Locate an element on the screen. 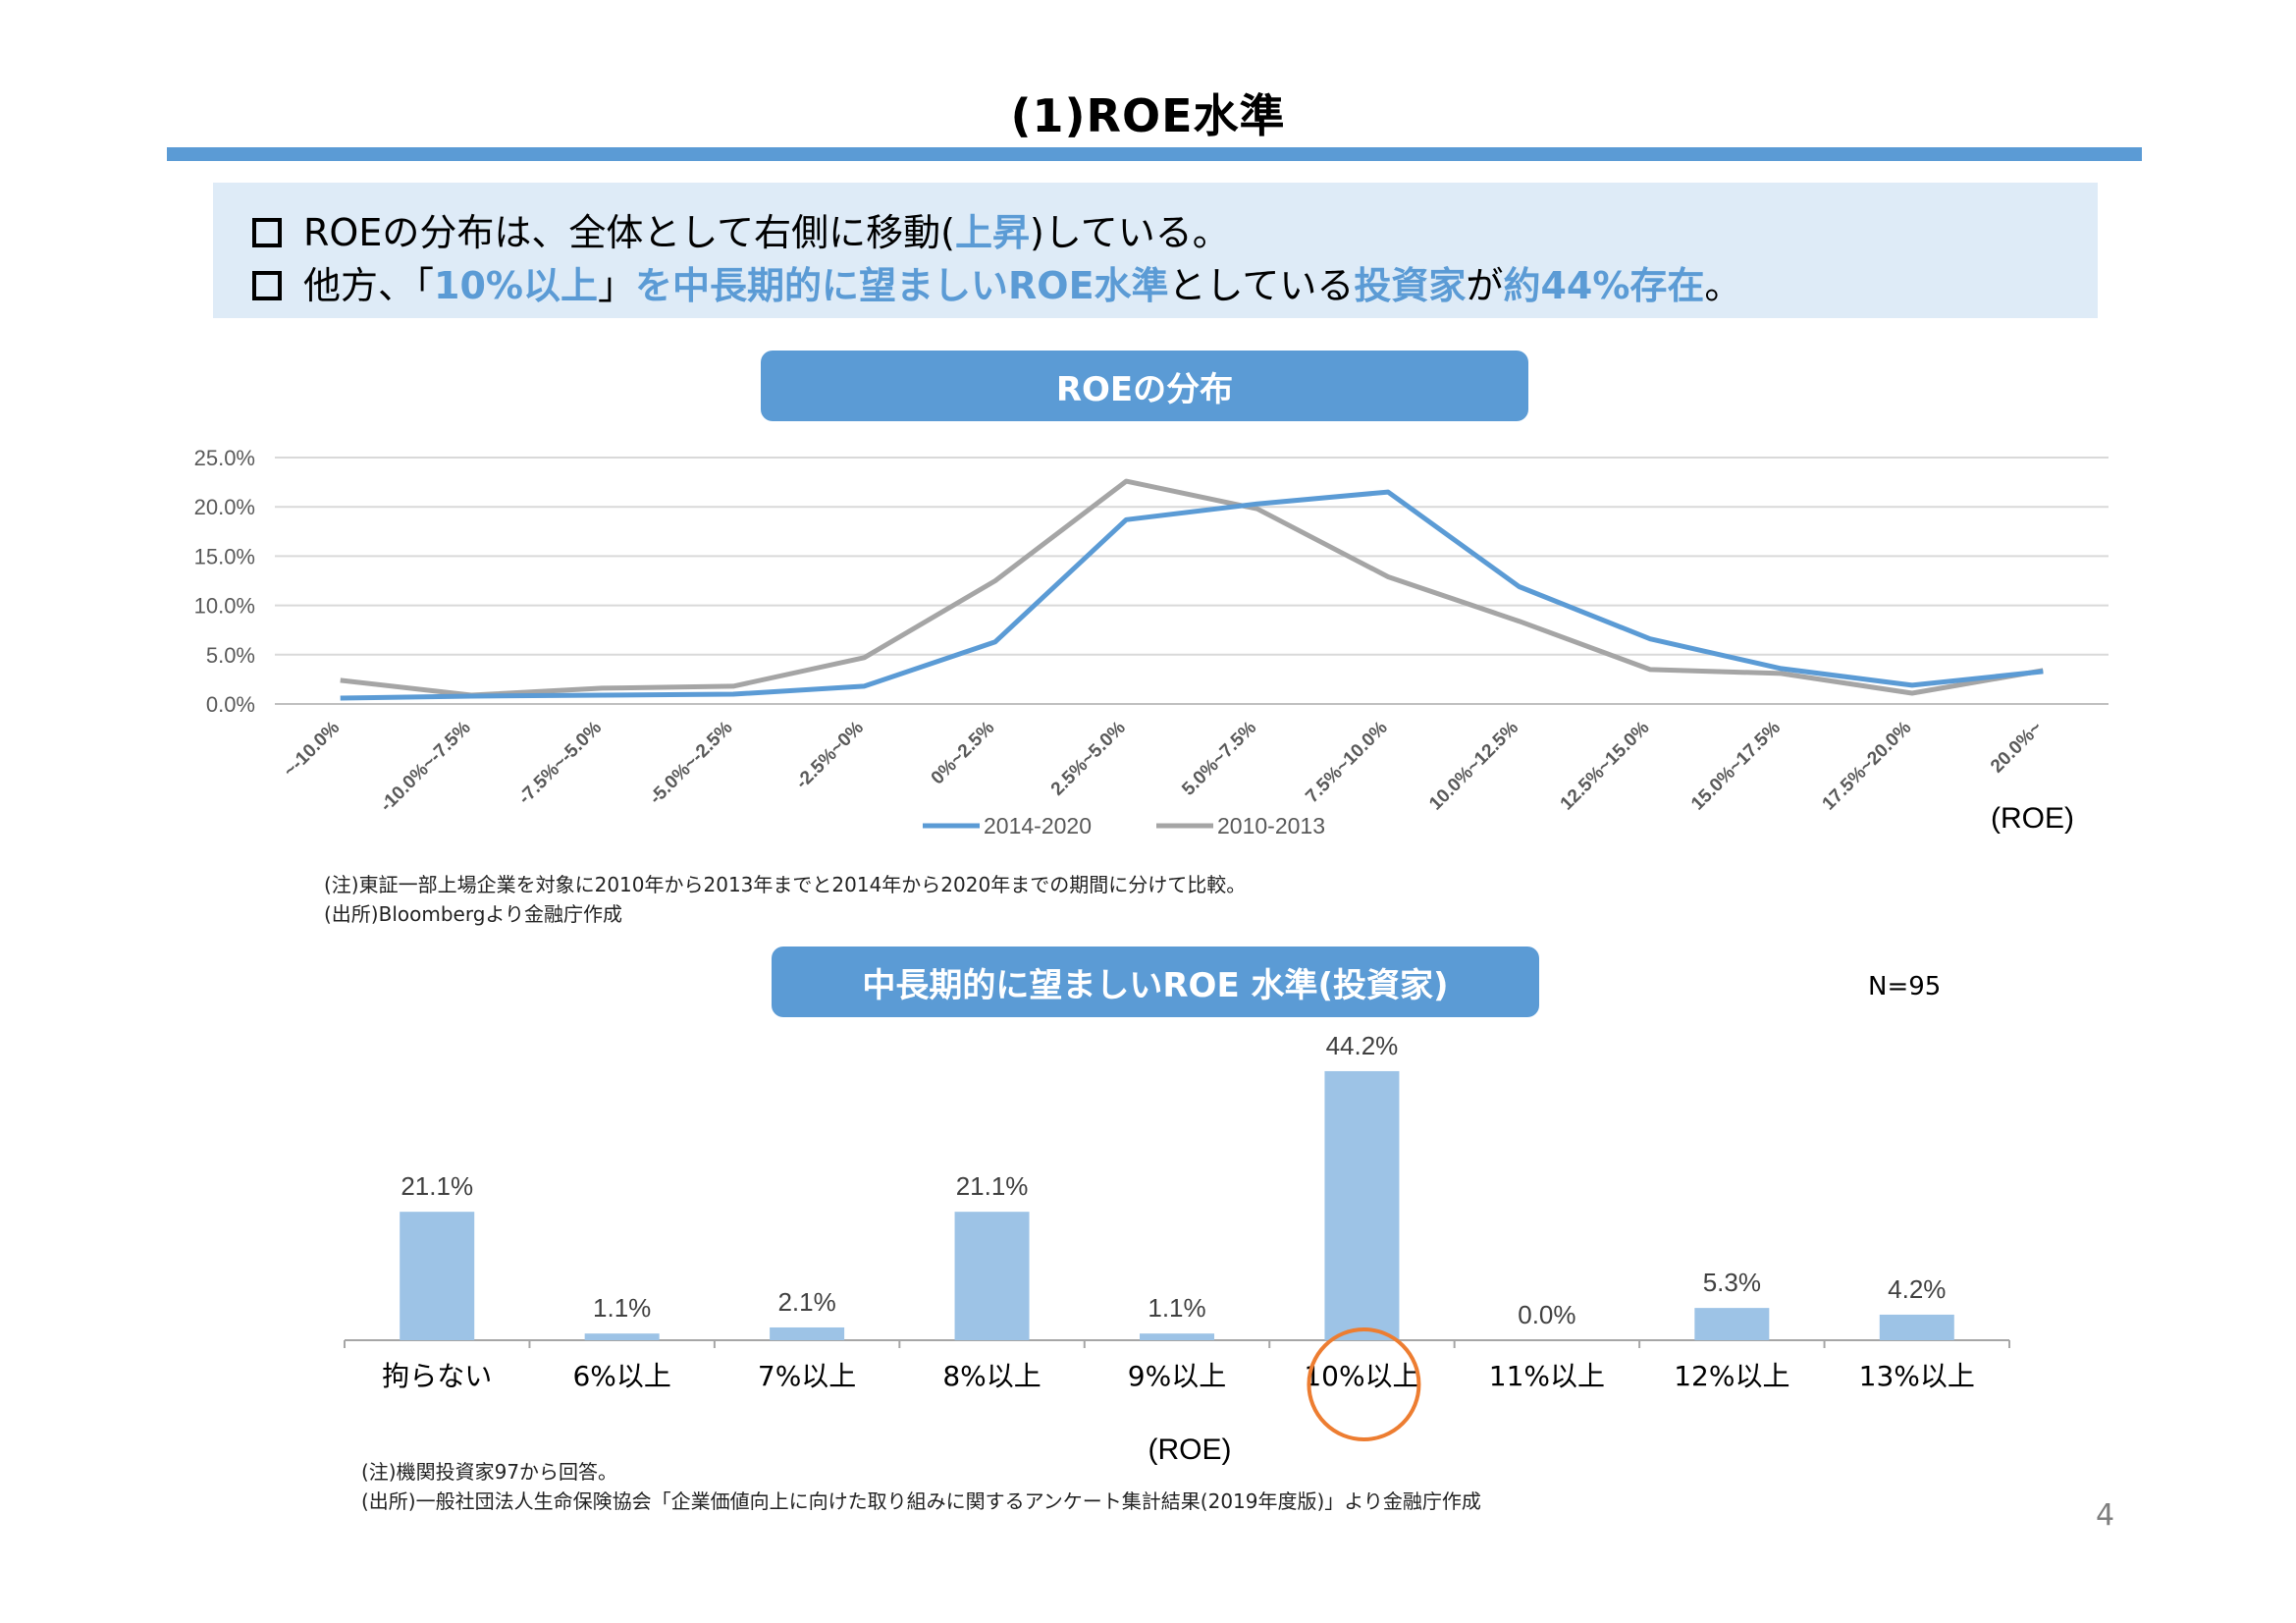  y-tick-label: 15.0% is located at coordinates (224, 556).